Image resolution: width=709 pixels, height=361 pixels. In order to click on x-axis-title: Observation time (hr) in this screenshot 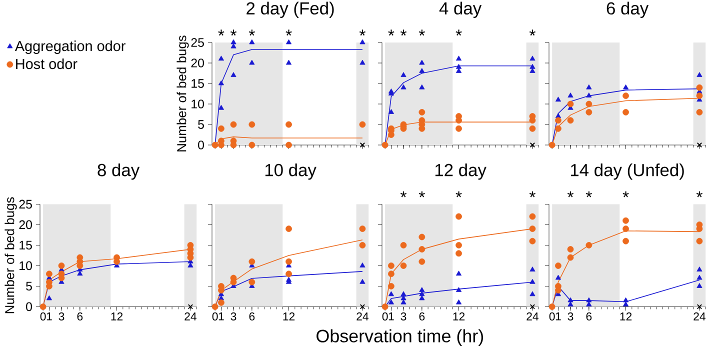, I will do `click(399, 337)`.